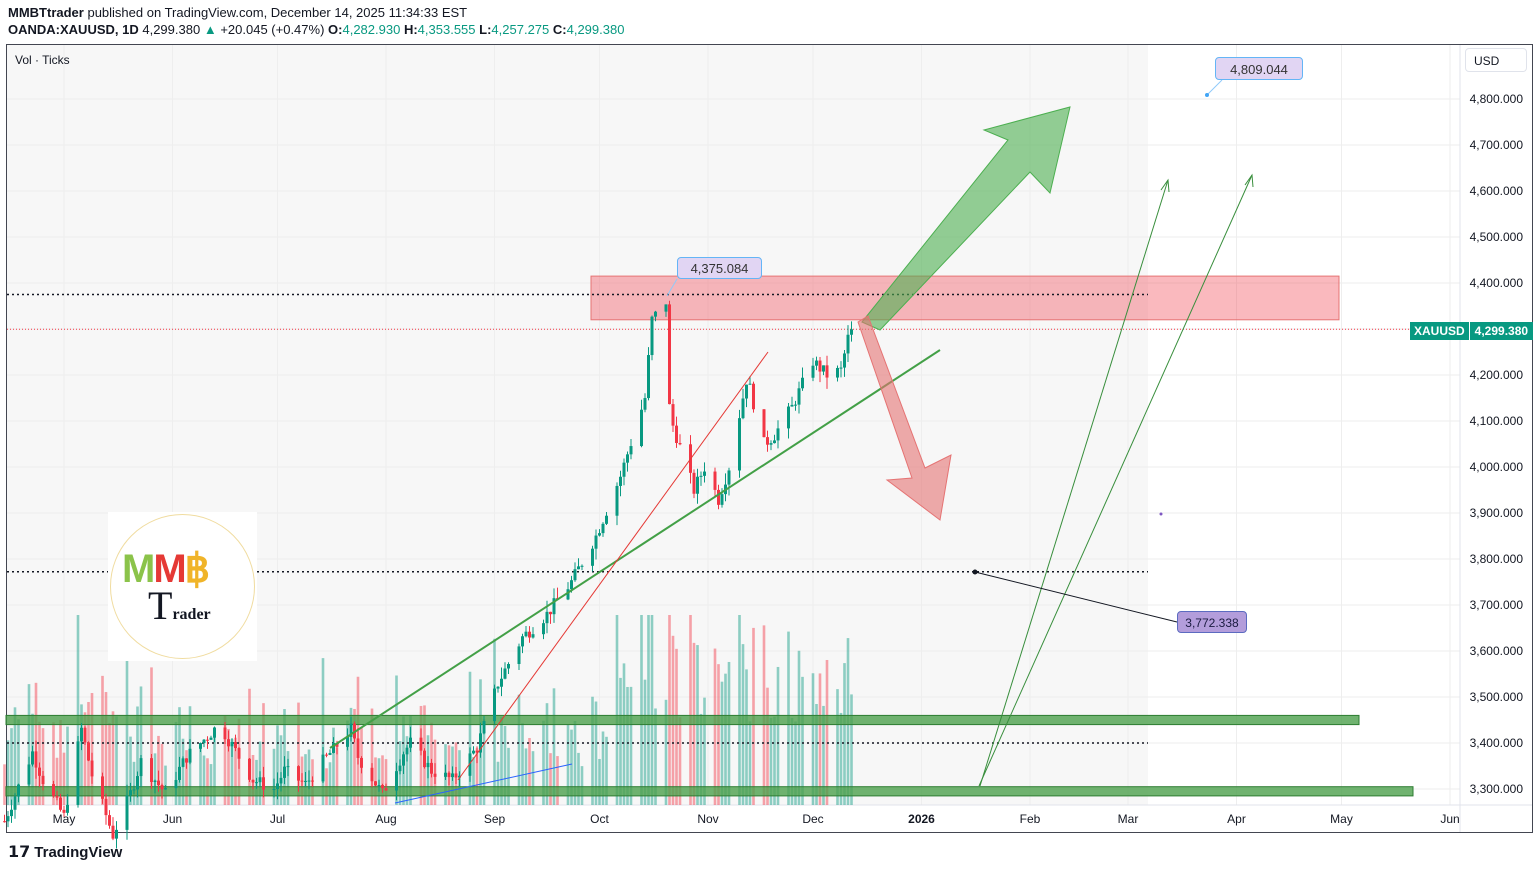 The width and height of the screenshot is (1540, 870). I want to click on y-tick-label: 3,400.000, so click(1497, 743).